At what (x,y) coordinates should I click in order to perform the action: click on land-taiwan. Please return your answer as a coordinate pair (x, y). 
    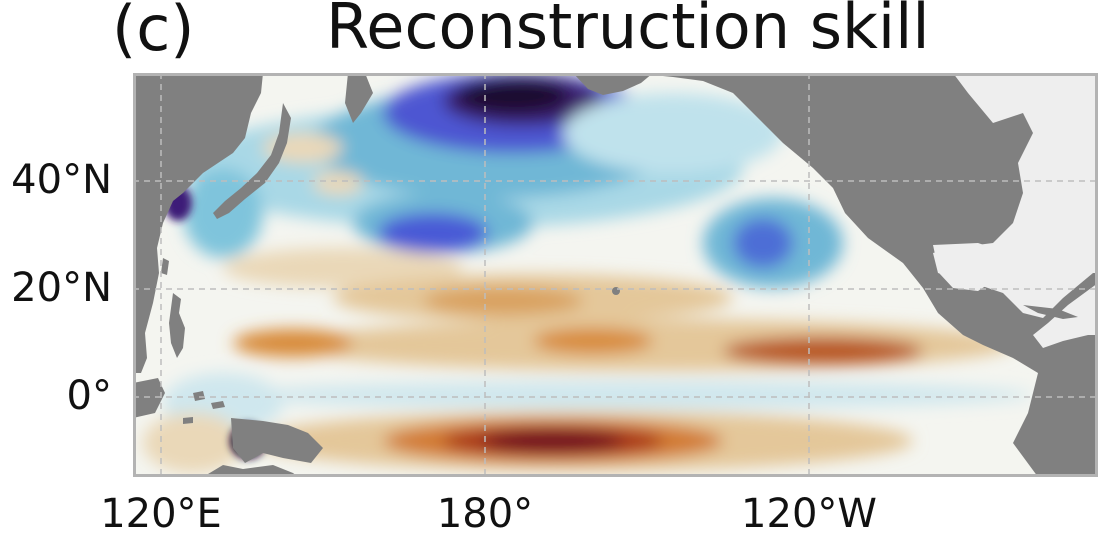
    Looking at the image, I should click on (165, 266).